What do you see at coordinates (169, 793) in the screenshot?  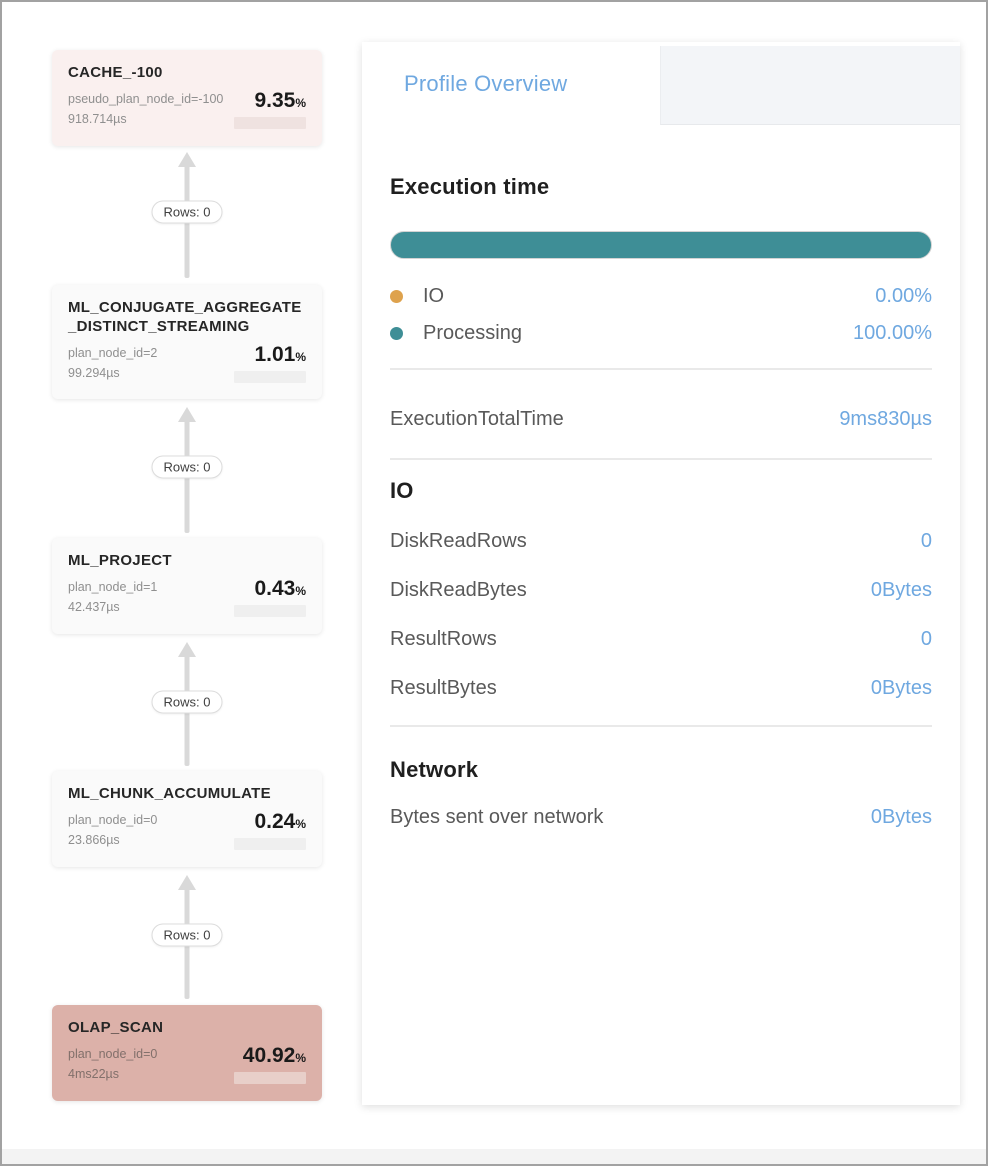 I see `plan-node-name: ML_CHUNK_ACCUMULATE` at bounding box center [169, 793].